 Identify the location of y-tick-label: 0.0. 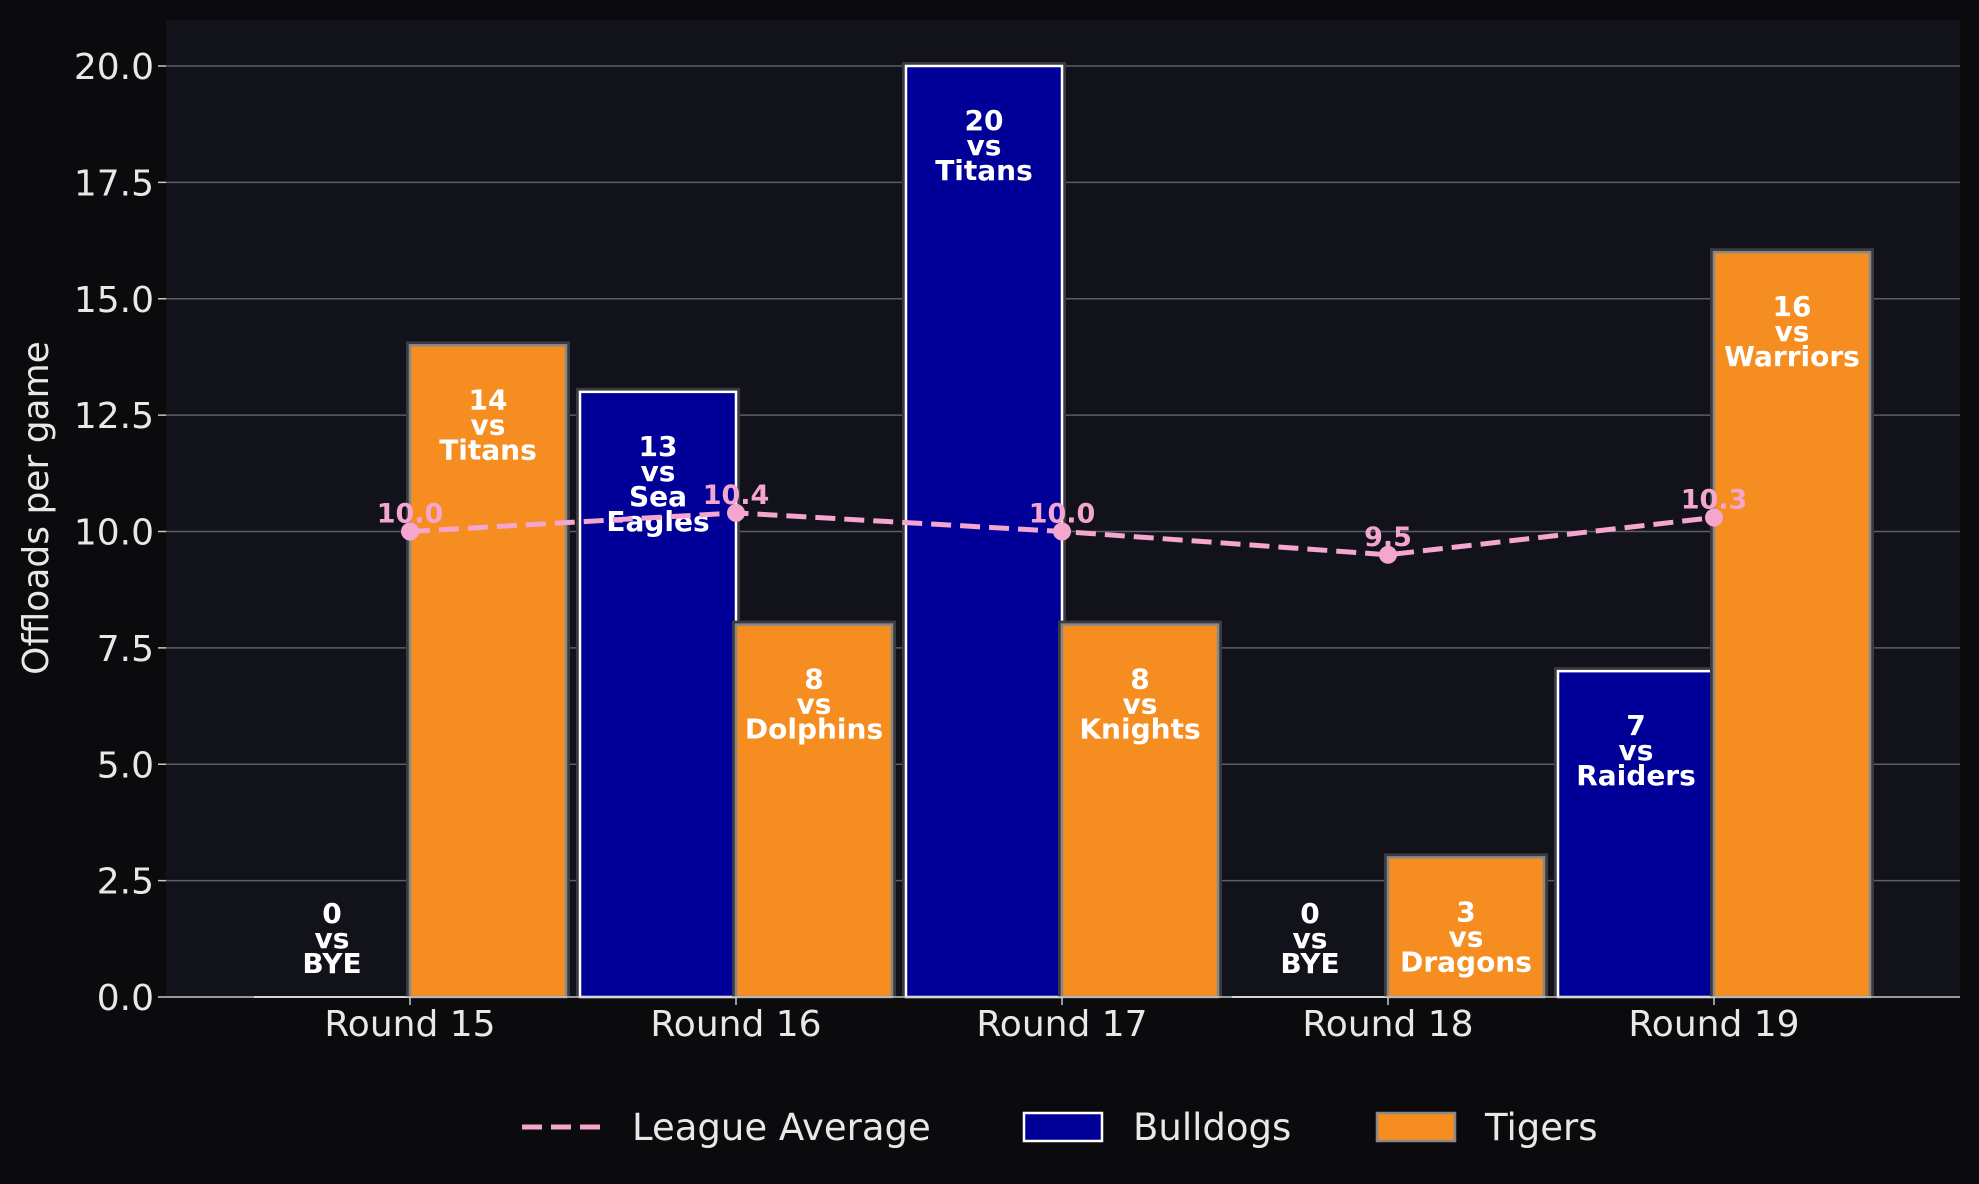
(125, 998).